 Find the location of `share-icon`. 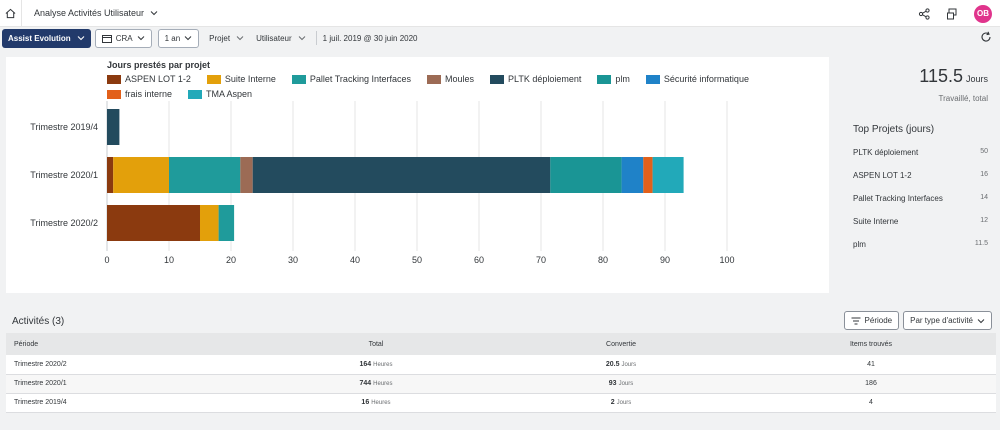

share-icon is located at coordinates (924, 13).